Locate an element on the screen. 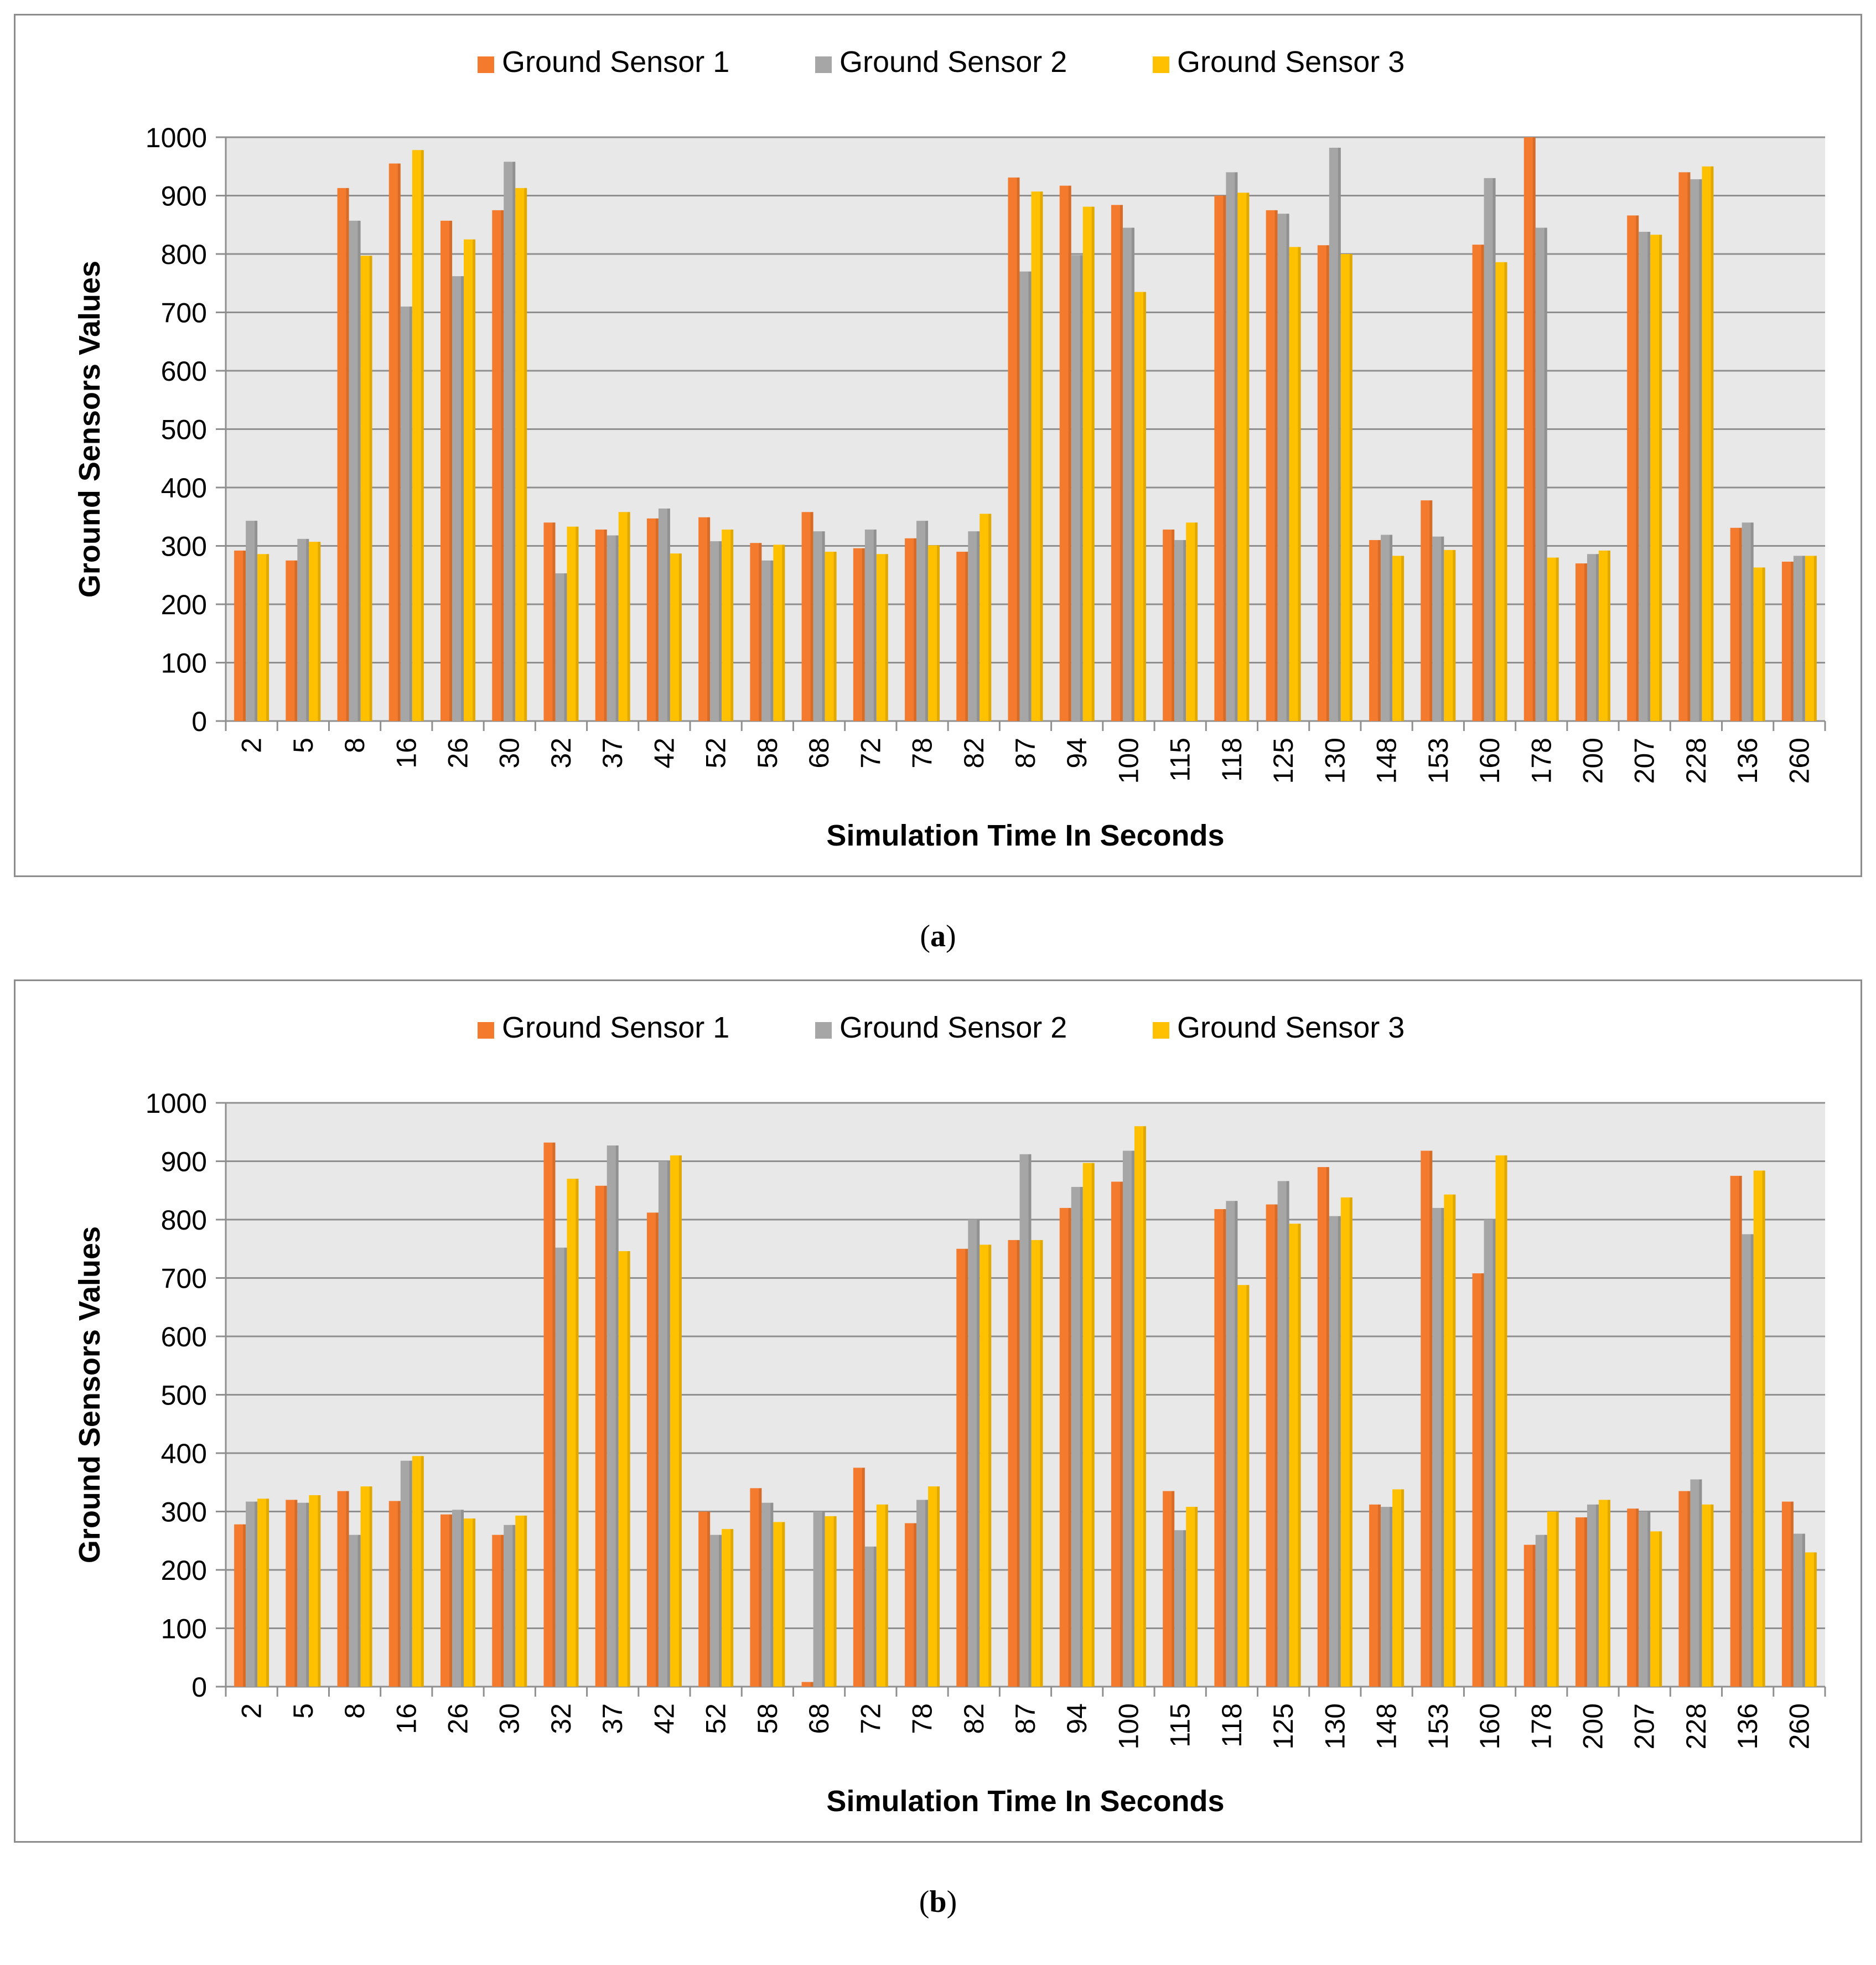  x-tick-label: 32 is located at coordinates (561, 1718).